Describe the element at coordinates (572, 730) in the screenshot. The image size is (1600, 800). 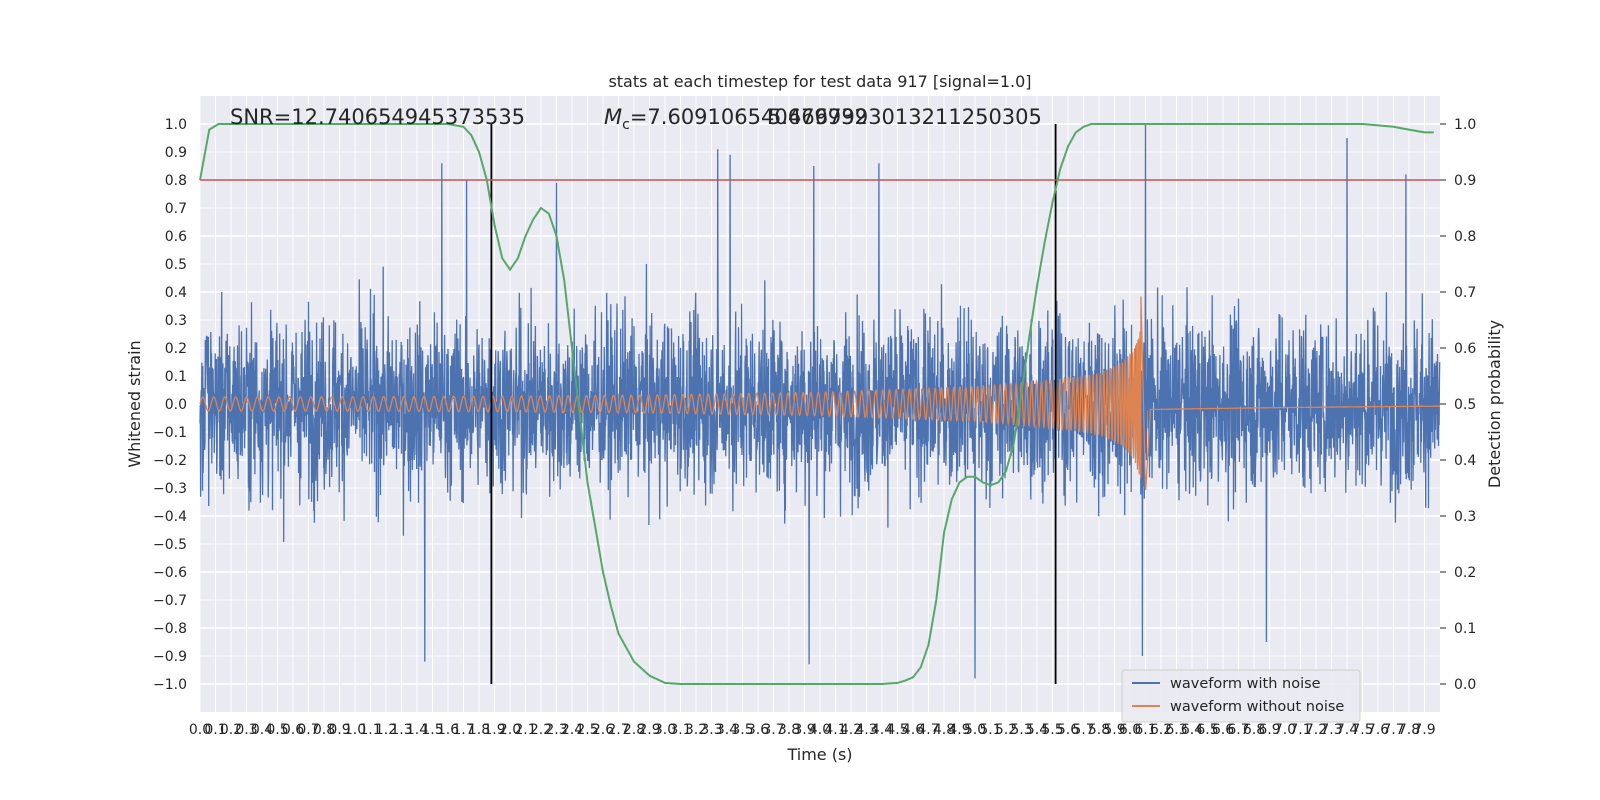
I see `x-tick-label: 2.4` at that location.